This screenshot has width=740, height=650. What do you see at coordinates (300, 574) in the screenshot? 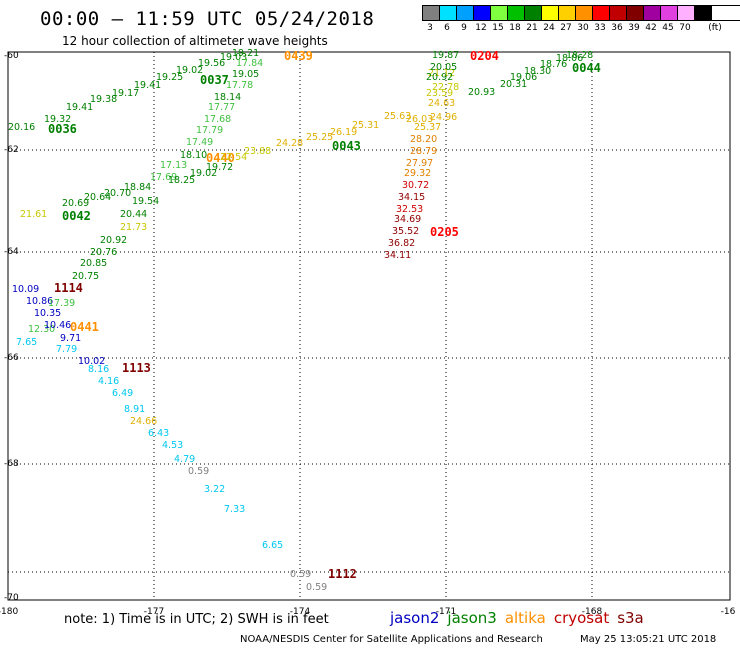
I see `wave-height-reading: 0.59` at bounding box center [300, 574].